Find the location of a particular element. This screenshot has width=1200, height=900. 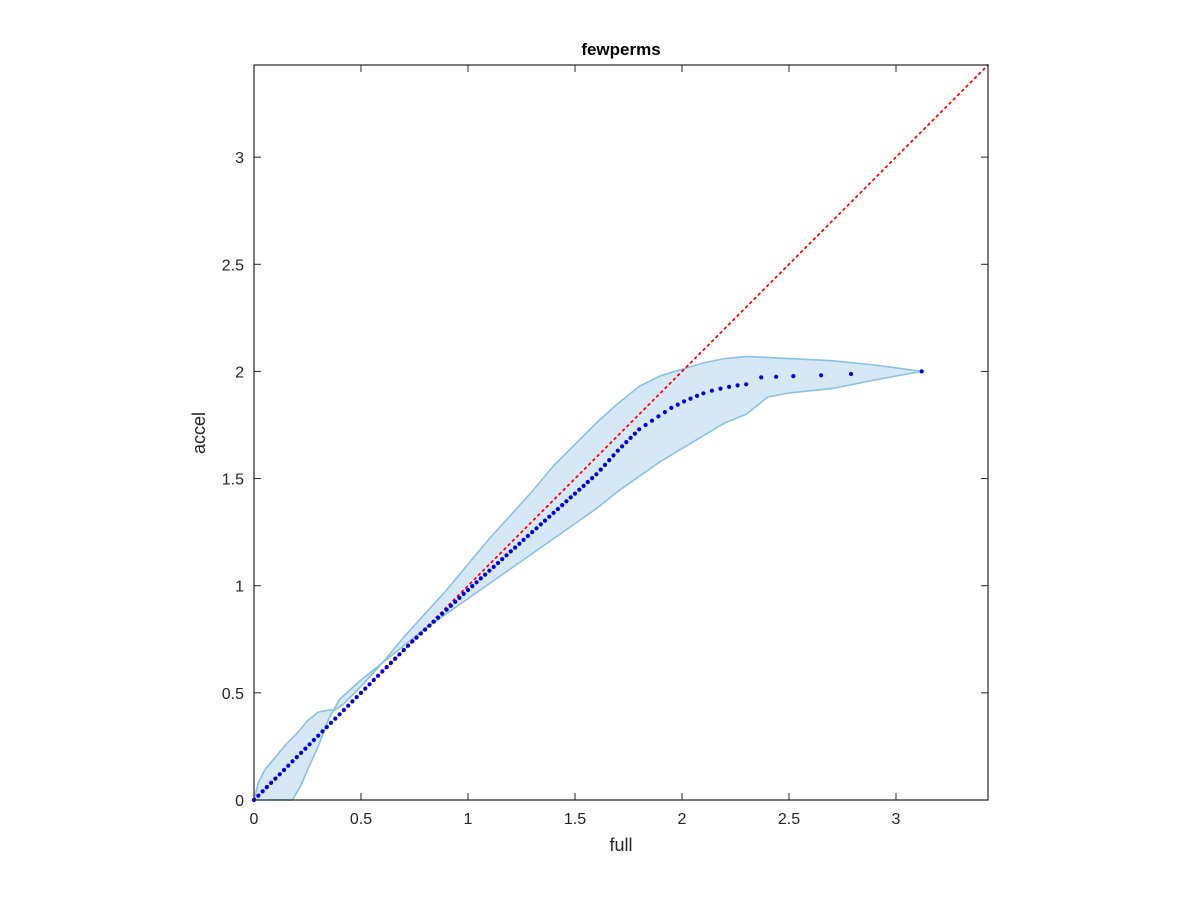

x-tick-label: 0.5 is located at coordinates (361, 819).